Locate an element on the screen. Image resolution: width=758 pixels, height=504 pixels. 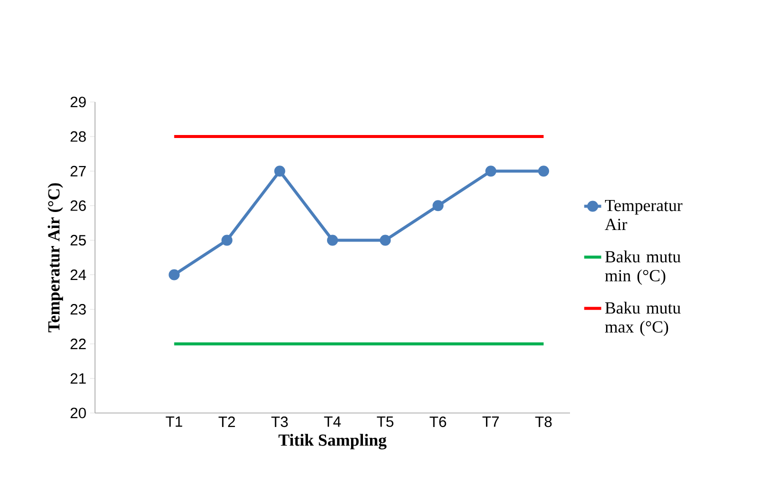
legend-label: Baku mutu min (°C) is located at coordinates (643, 267).